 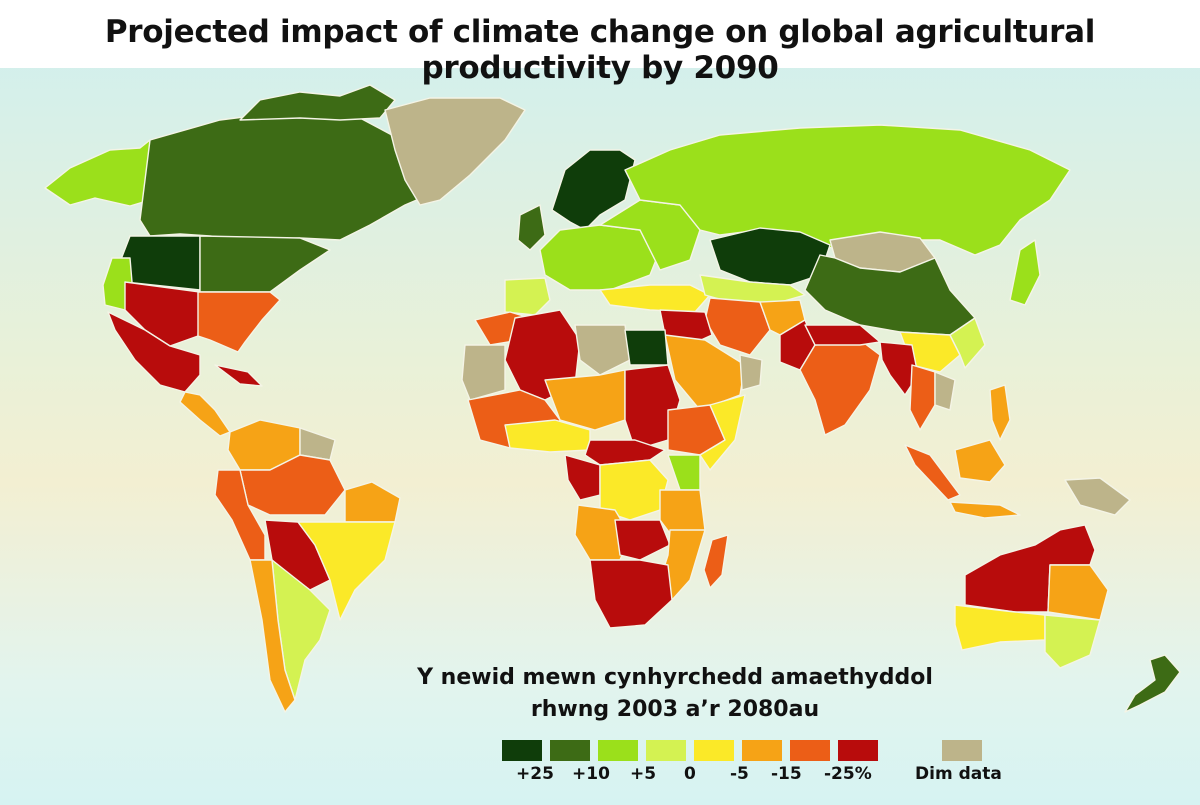 What do you see at coordinates (643, 774) in the screenshot?
I see `legend-label-plus5: +5` at bounding box center [643, 774].